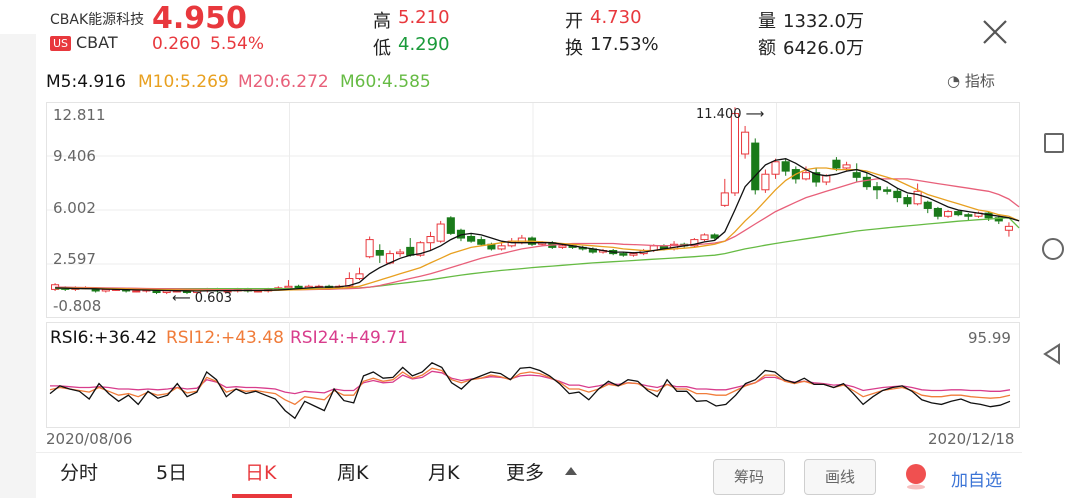  I want to click on add-watchlist-button: 加自选, so click(976, 481).